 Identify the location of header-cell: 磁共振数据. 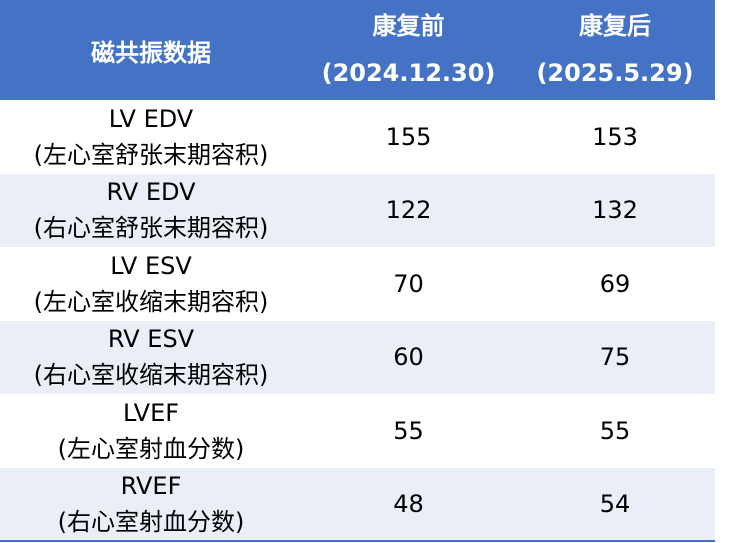
(151, 50).